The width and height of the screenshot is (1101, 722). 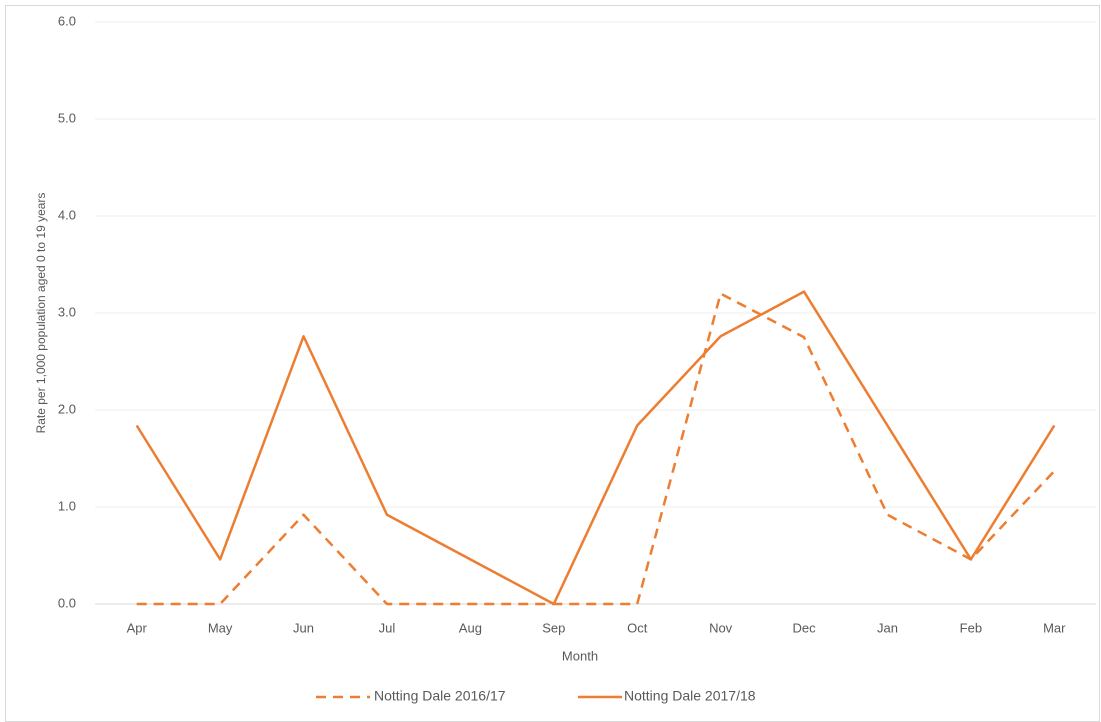 I want to click on x-tick-label: May, so click(x=220, y=627).